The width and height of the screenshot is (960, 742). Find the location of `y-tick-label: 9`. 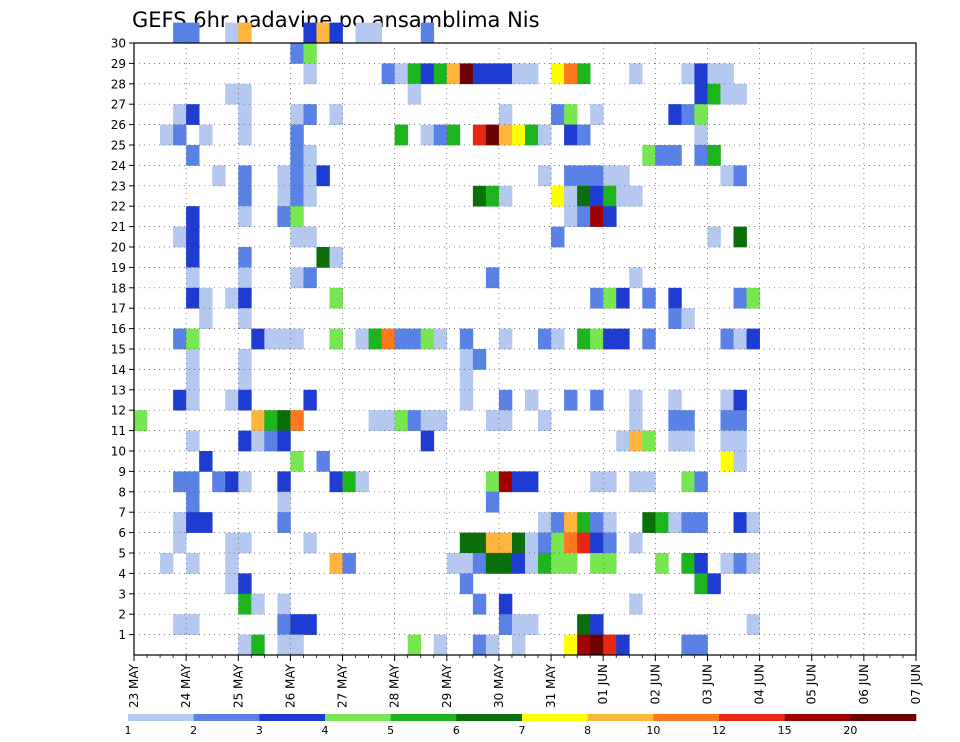

y-tick-label: 9 is located at coordinates (122, 472).